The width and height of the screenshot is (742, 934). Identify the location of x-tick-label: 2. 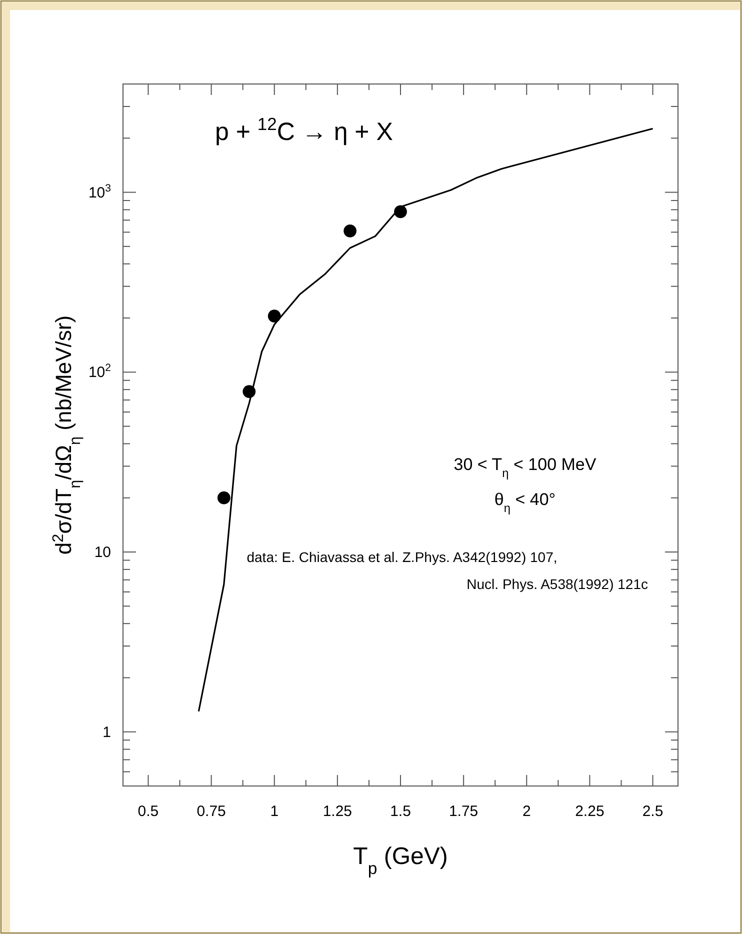
(526, 811).